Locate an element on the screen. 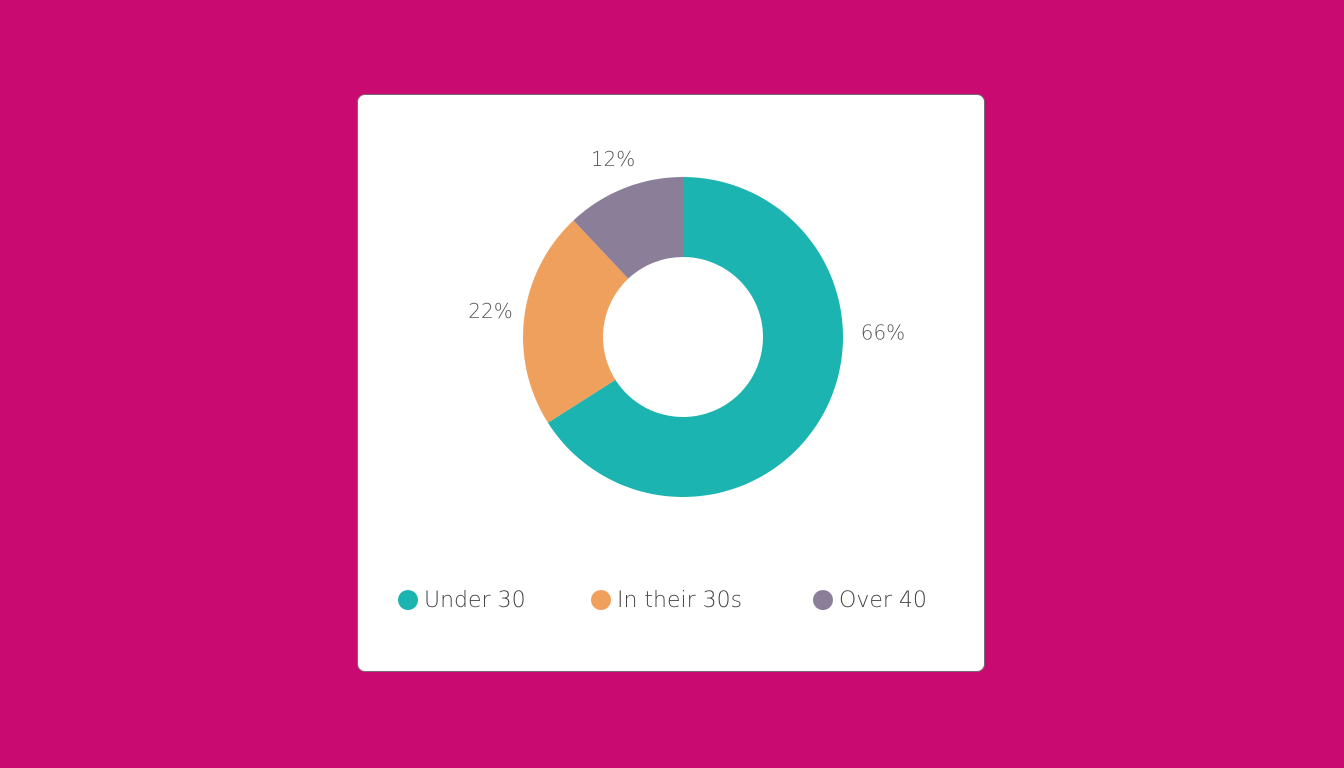 Image resolution: width=1344 pixels, height=768 pixels. value-label-over-40: 12% is located at coordinates (613, 159).